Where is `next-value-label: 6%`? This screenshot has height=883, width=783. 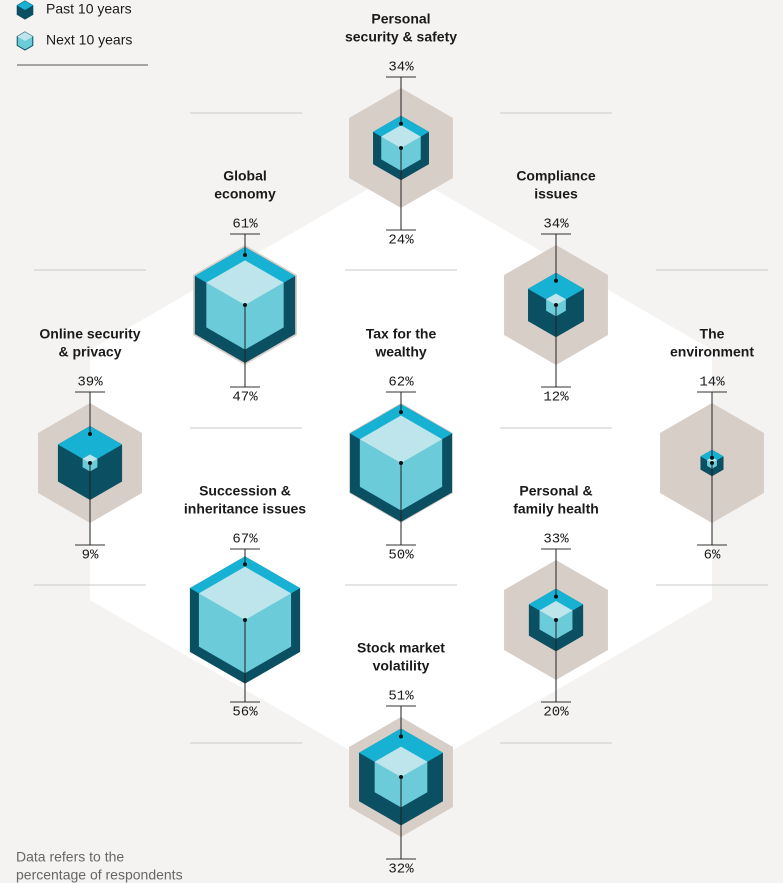 next-value-label: 6% is located at coordinates (712, 556).